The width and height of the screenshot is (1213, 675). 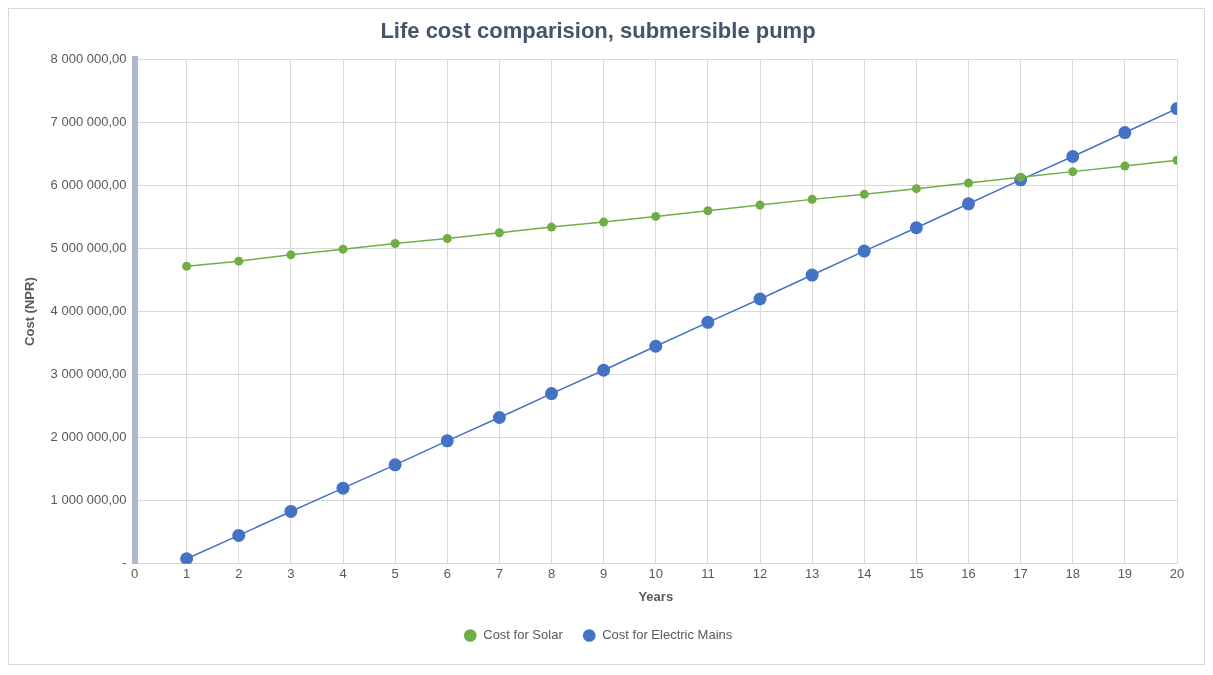 I want to click on y-tick-label: 3 000 000,00, so click(x=88, y=374).